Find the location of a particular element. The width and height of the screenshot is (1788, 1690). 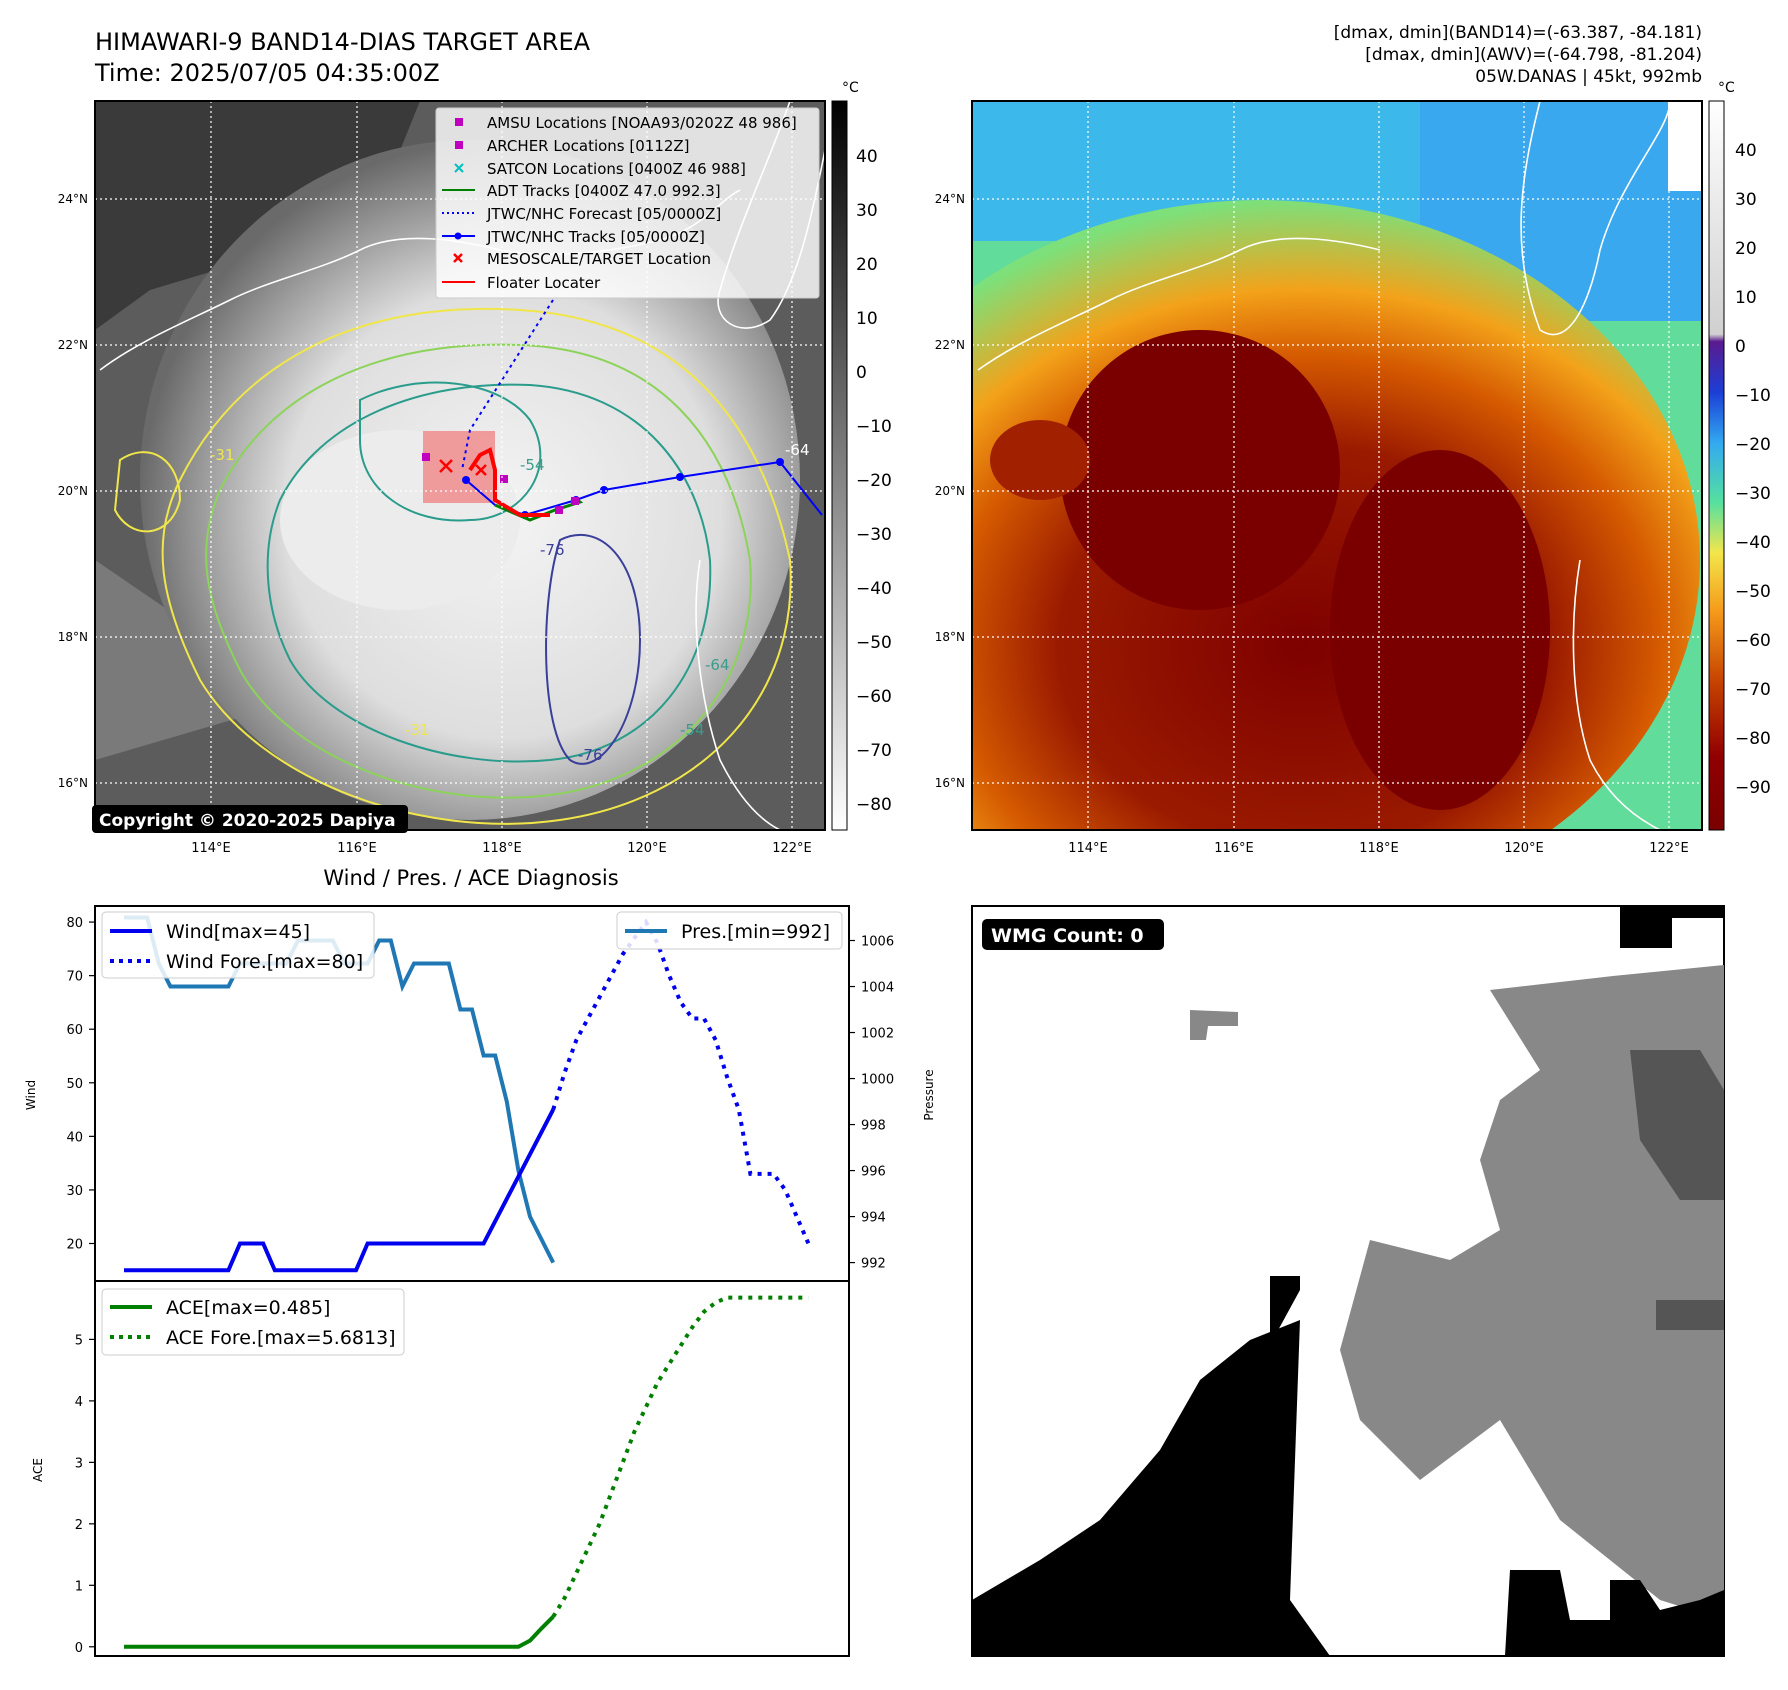

coastline-luzon is located at coordinates (738, 694).